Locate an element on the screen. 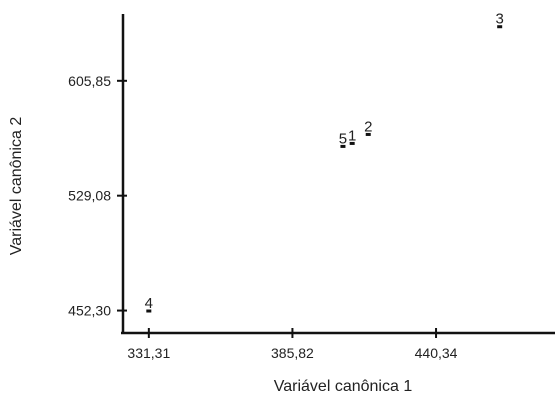 The width and height of the screenshot is (555, 398). x-tick-label: 331,31 is located at coordinates (148, 353).